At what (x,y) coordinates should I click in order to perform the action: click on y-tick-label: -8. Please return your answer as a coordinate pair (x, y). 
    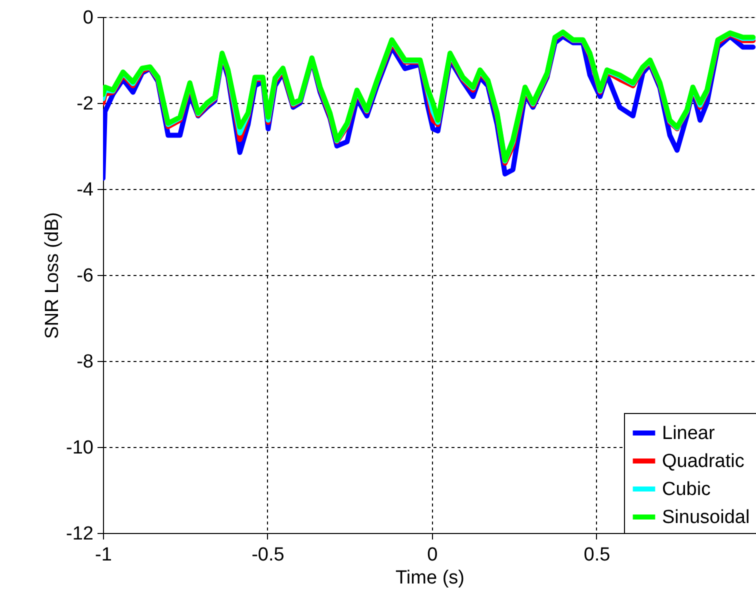
    Looking at the image, I should click on (85, 362).